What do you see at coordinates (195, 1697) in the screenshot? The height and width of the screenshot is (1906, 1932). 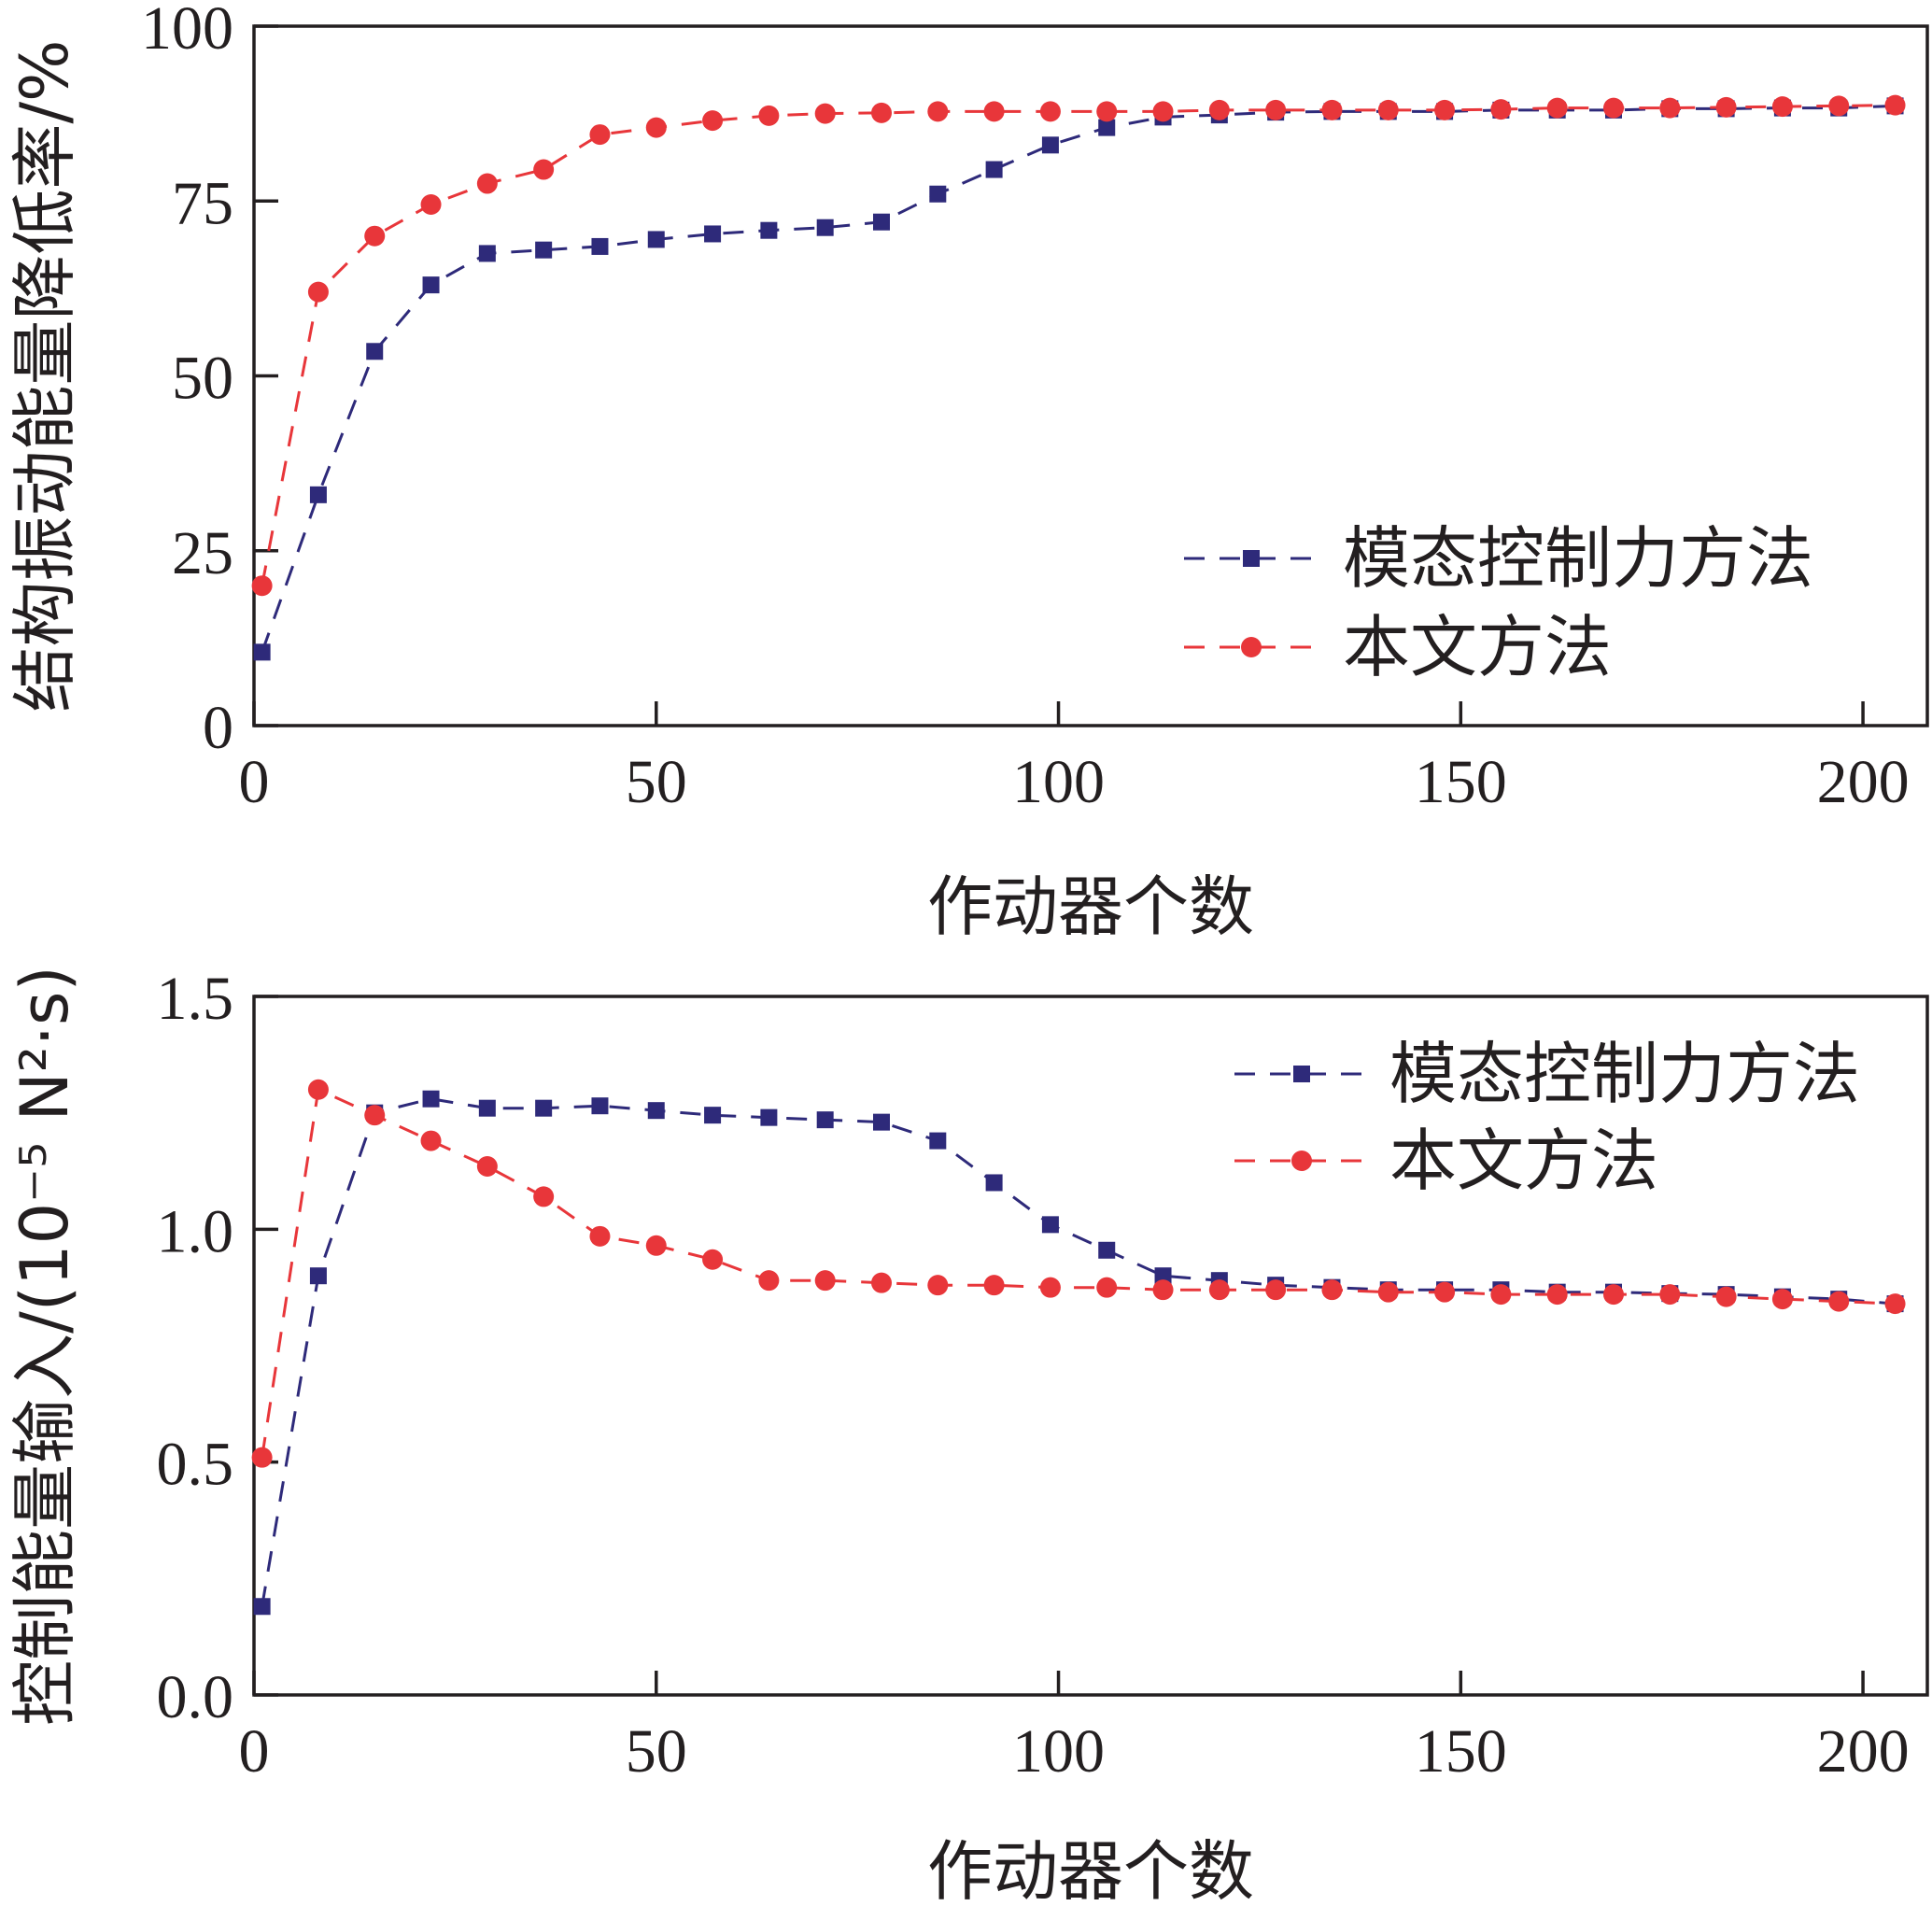 I see `y-tick-label: 0.0` at bounding box center [195, 1697].